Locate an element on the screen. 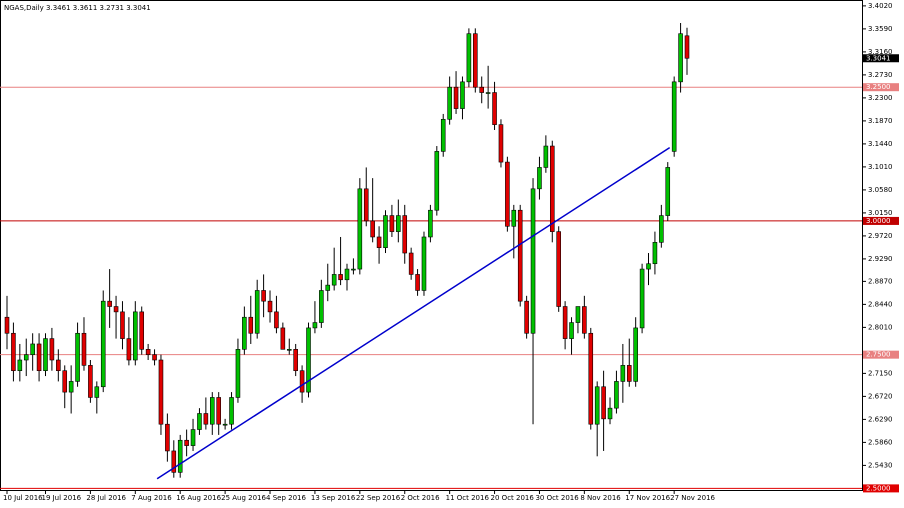 The width and height of the screenshot is (904, 508). x-tick-label: 10 Jul 2016 is located at coordinates (23, 498).